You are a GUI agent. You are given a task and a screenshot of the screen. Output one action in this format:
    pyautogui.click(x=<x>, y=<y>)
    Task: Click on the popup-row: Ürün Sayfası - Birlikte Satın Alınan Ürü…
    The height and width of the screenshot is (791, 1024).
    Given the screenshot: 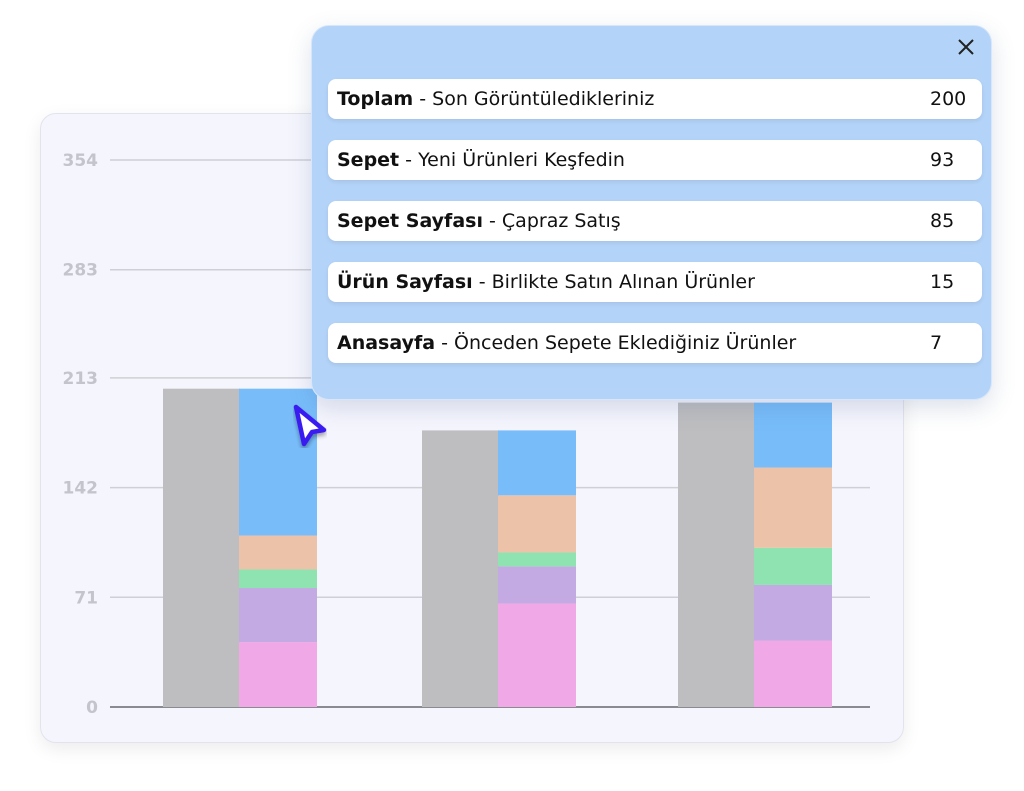 What is the action you would take?
    pyautogui.click(x=655, y=282)
    